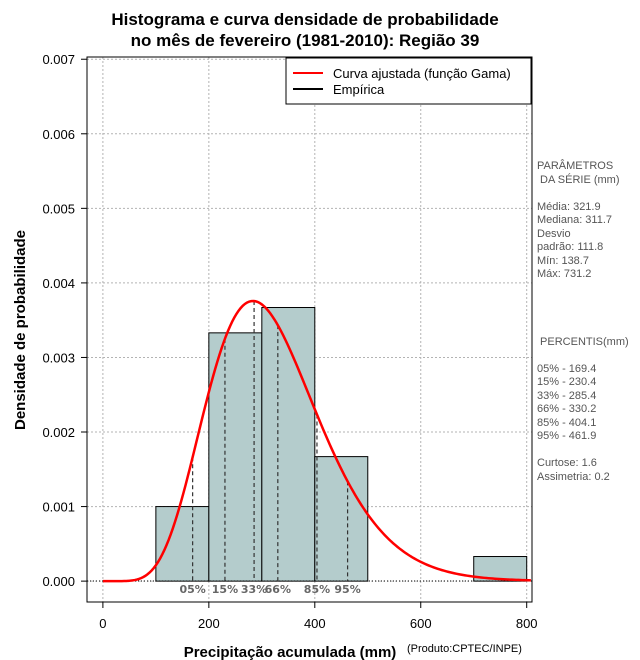 Image resolution: width=640 pixels, height=660 pixels. I want to click on x-tick-label: 600, so click(421, 623).